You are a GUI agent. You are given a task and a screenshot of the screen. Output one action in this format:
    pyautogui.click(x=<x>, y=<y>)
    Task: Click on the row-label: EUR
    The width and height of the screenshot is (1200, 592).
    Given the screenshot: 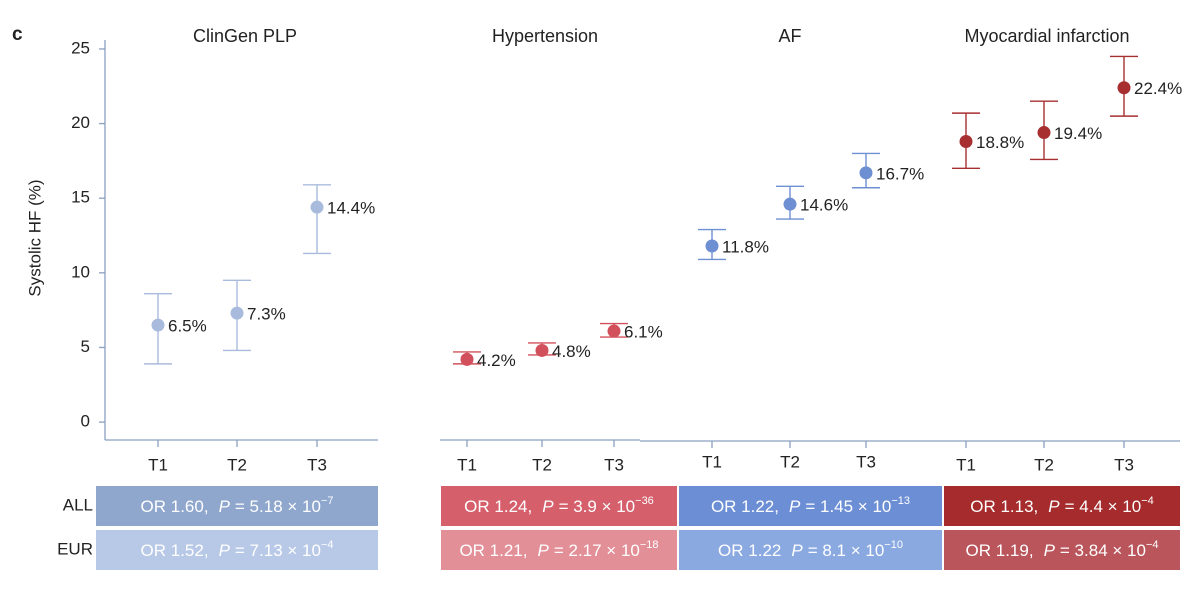 What is the action you would take?
    pyautogui.click(x=75, y=548)
    